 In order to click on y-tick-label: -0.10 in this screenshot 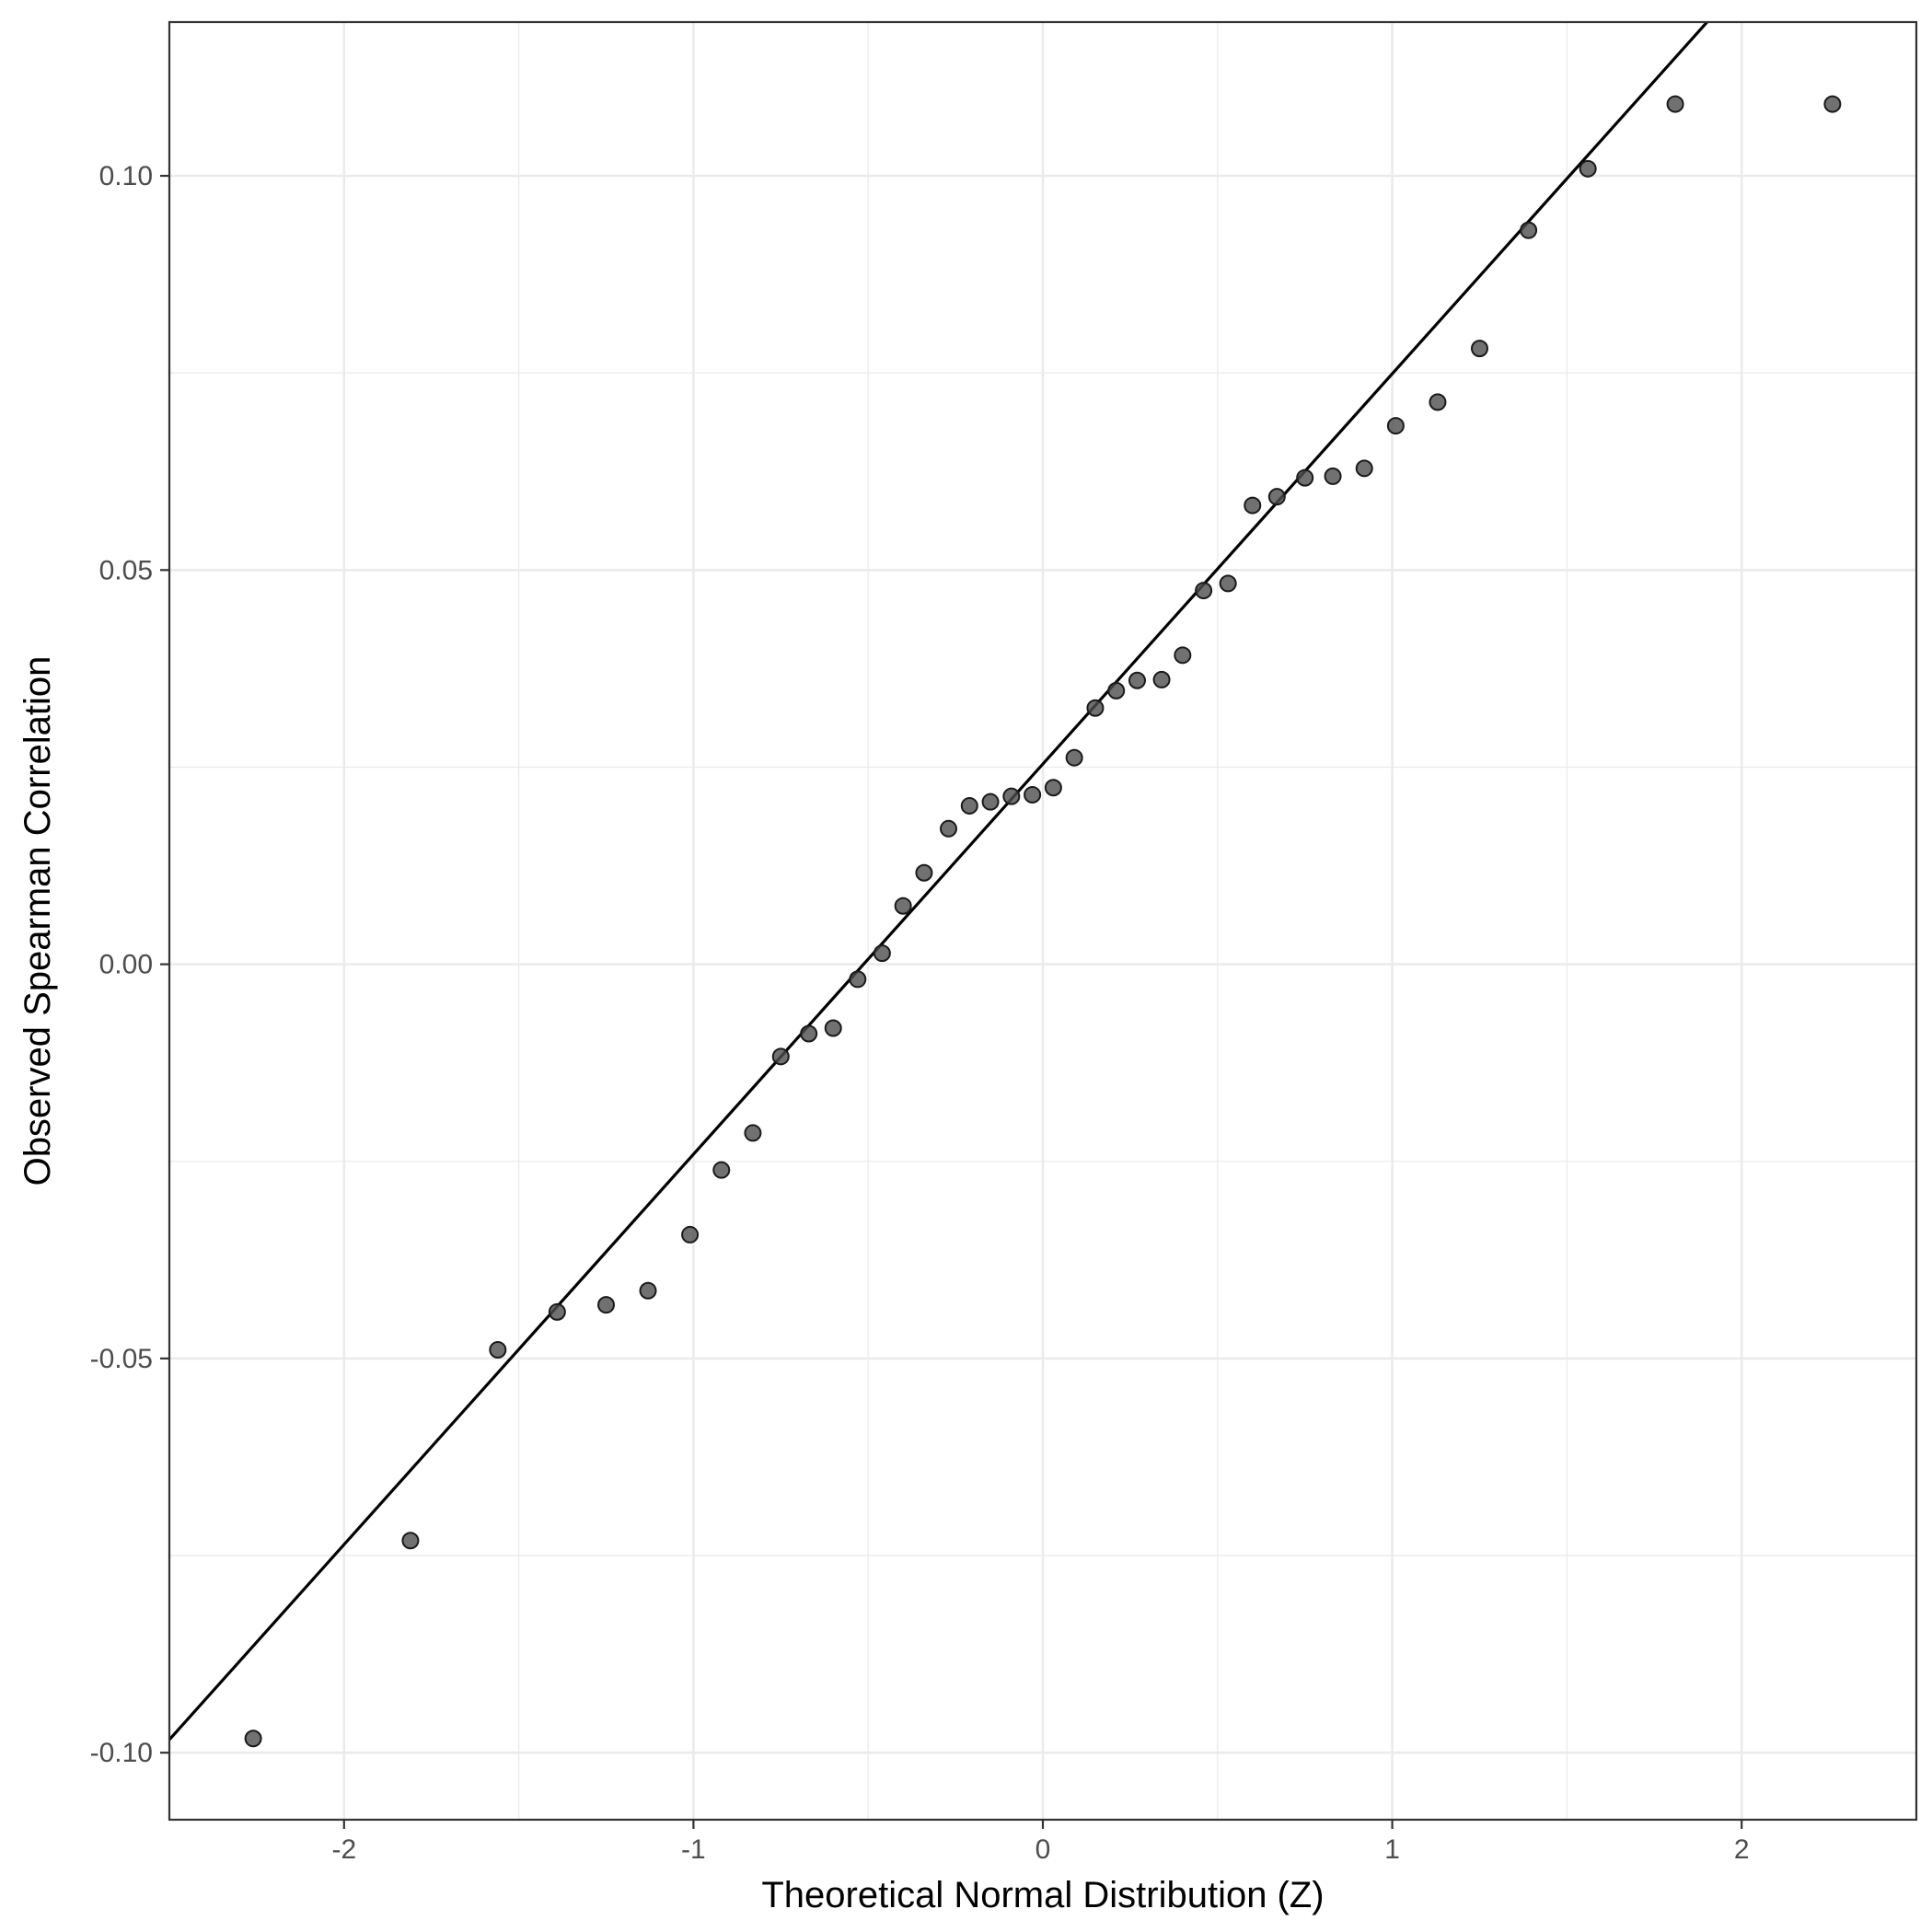, I will do `click(122, 1753)`.